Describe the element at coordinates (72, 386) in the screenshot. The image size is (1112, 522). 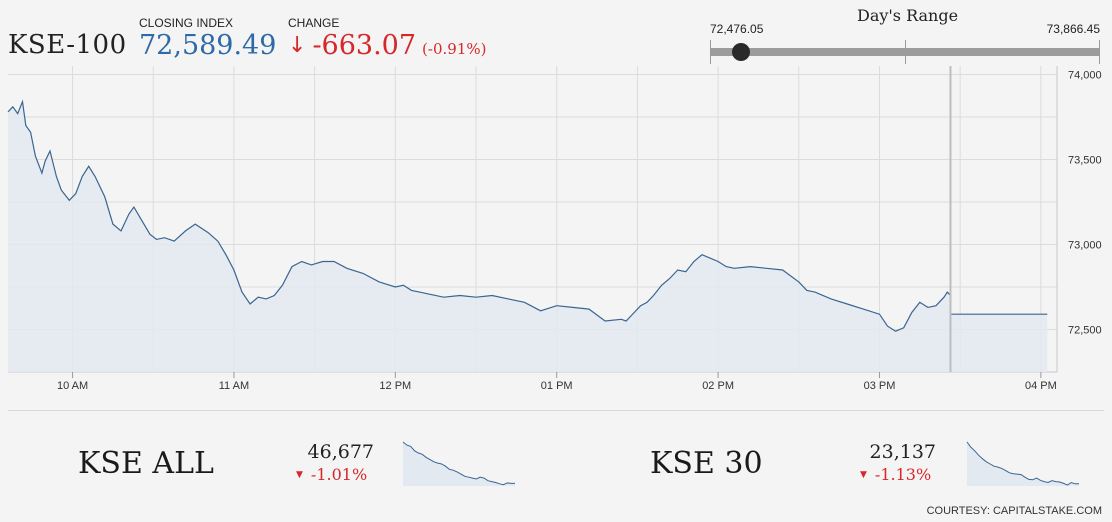
I see `x-tick-label: 10 AM` at that location.